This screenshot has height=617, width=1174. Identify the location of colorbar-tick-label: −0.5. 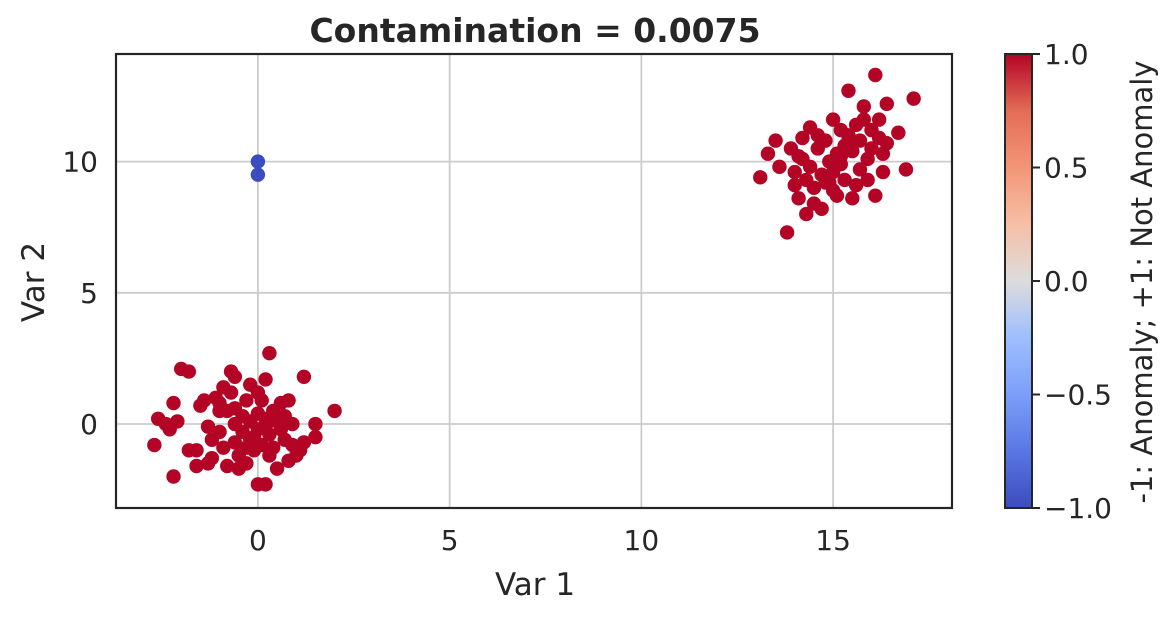
(1078, 395).